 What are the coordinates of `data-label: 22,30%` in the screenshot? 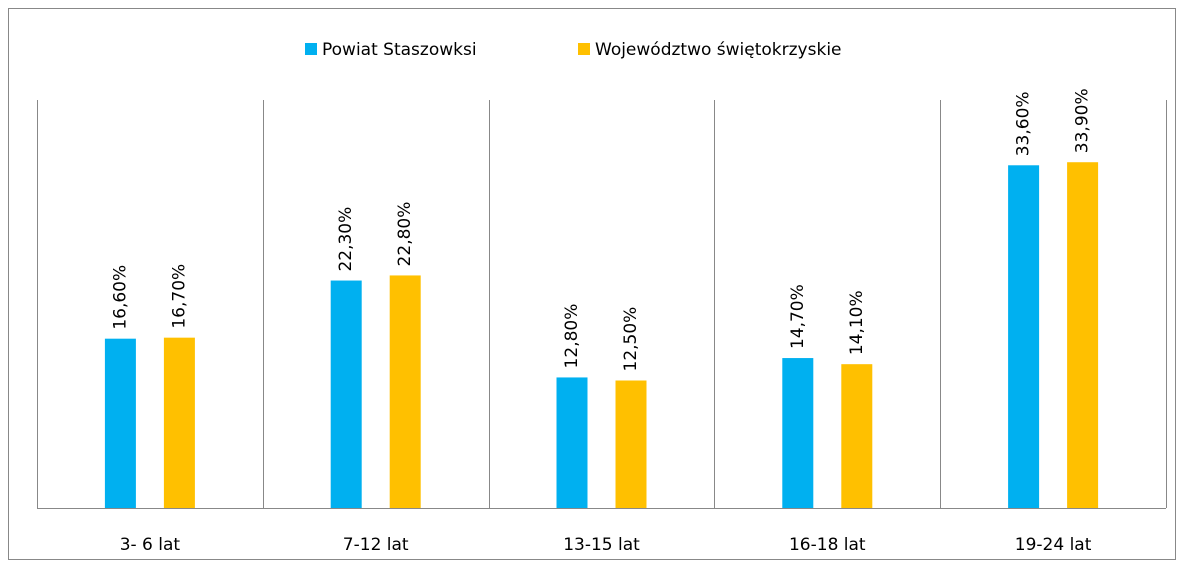 It's located at (346, 239).